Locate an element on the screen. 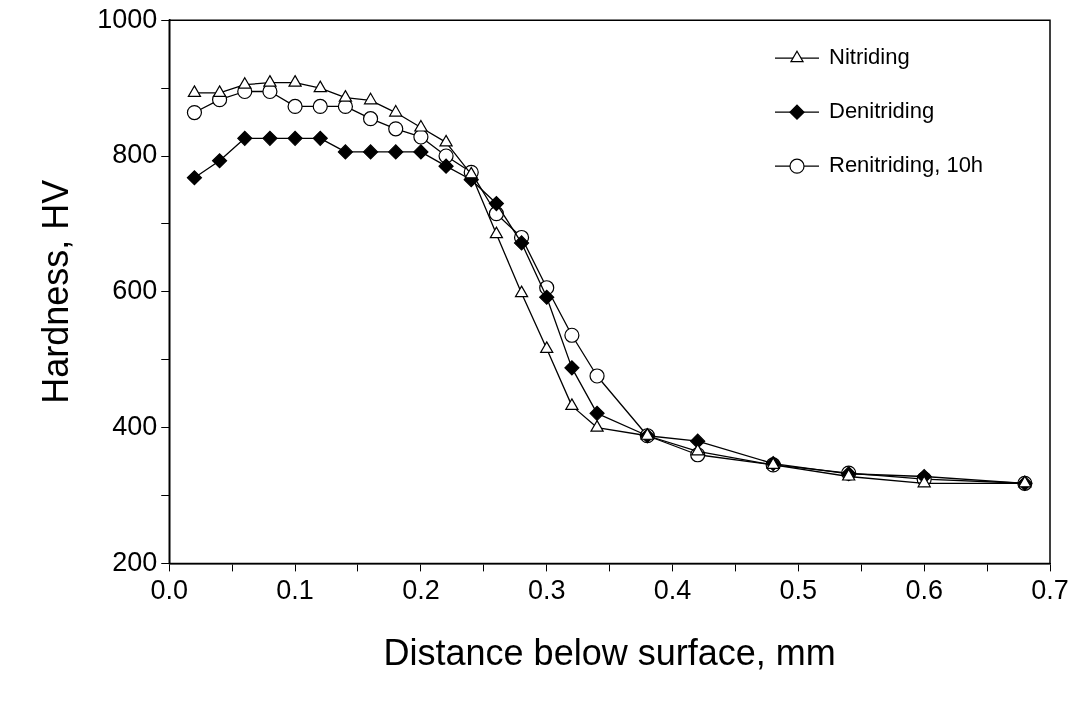  x-tick-label: 0.7 is located at coordinates (1050, 590).